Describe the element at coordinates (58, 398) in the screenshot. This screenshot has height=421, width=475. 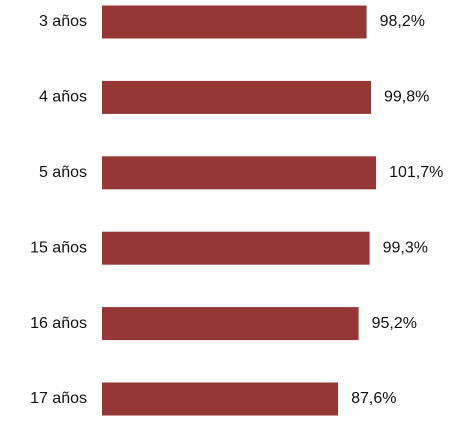
I see `category-label-5: 17 años` at that location.